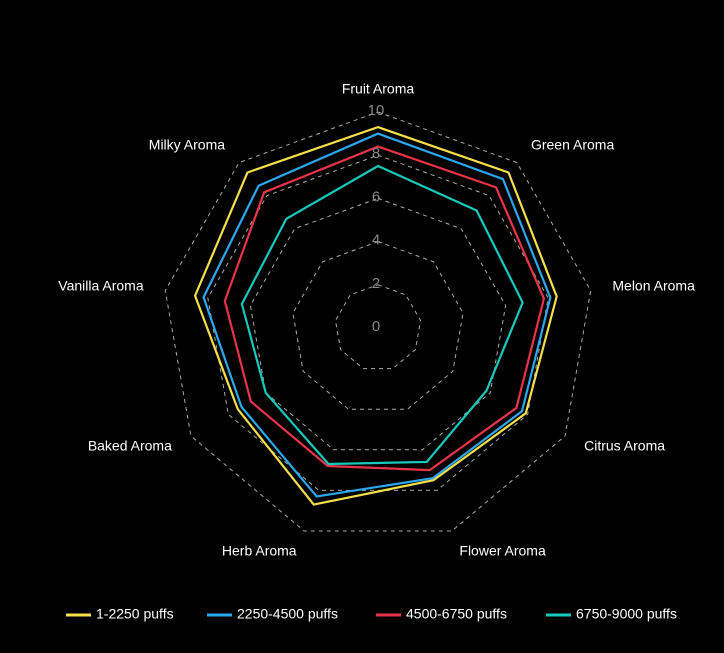  Describe the element at coordinates (376, 240) in the screenshot. I see `y-tick-label: 4` at that location.